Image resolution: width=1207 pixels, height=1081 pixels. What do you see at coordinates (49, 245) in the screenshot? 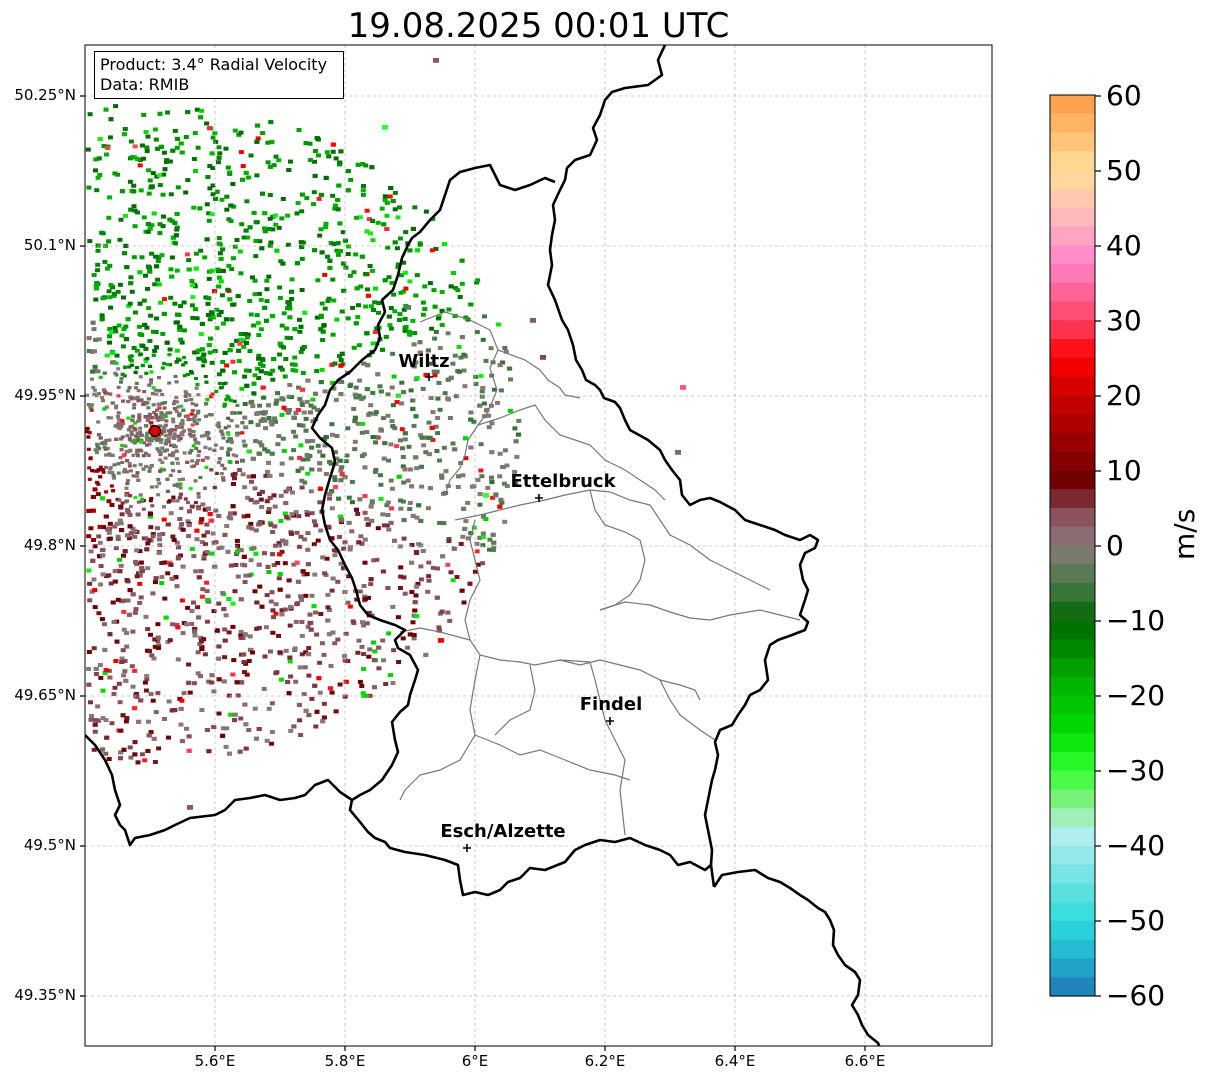
I see `lat-tick-label: 50.1°N` at bounding box center [49, 245].